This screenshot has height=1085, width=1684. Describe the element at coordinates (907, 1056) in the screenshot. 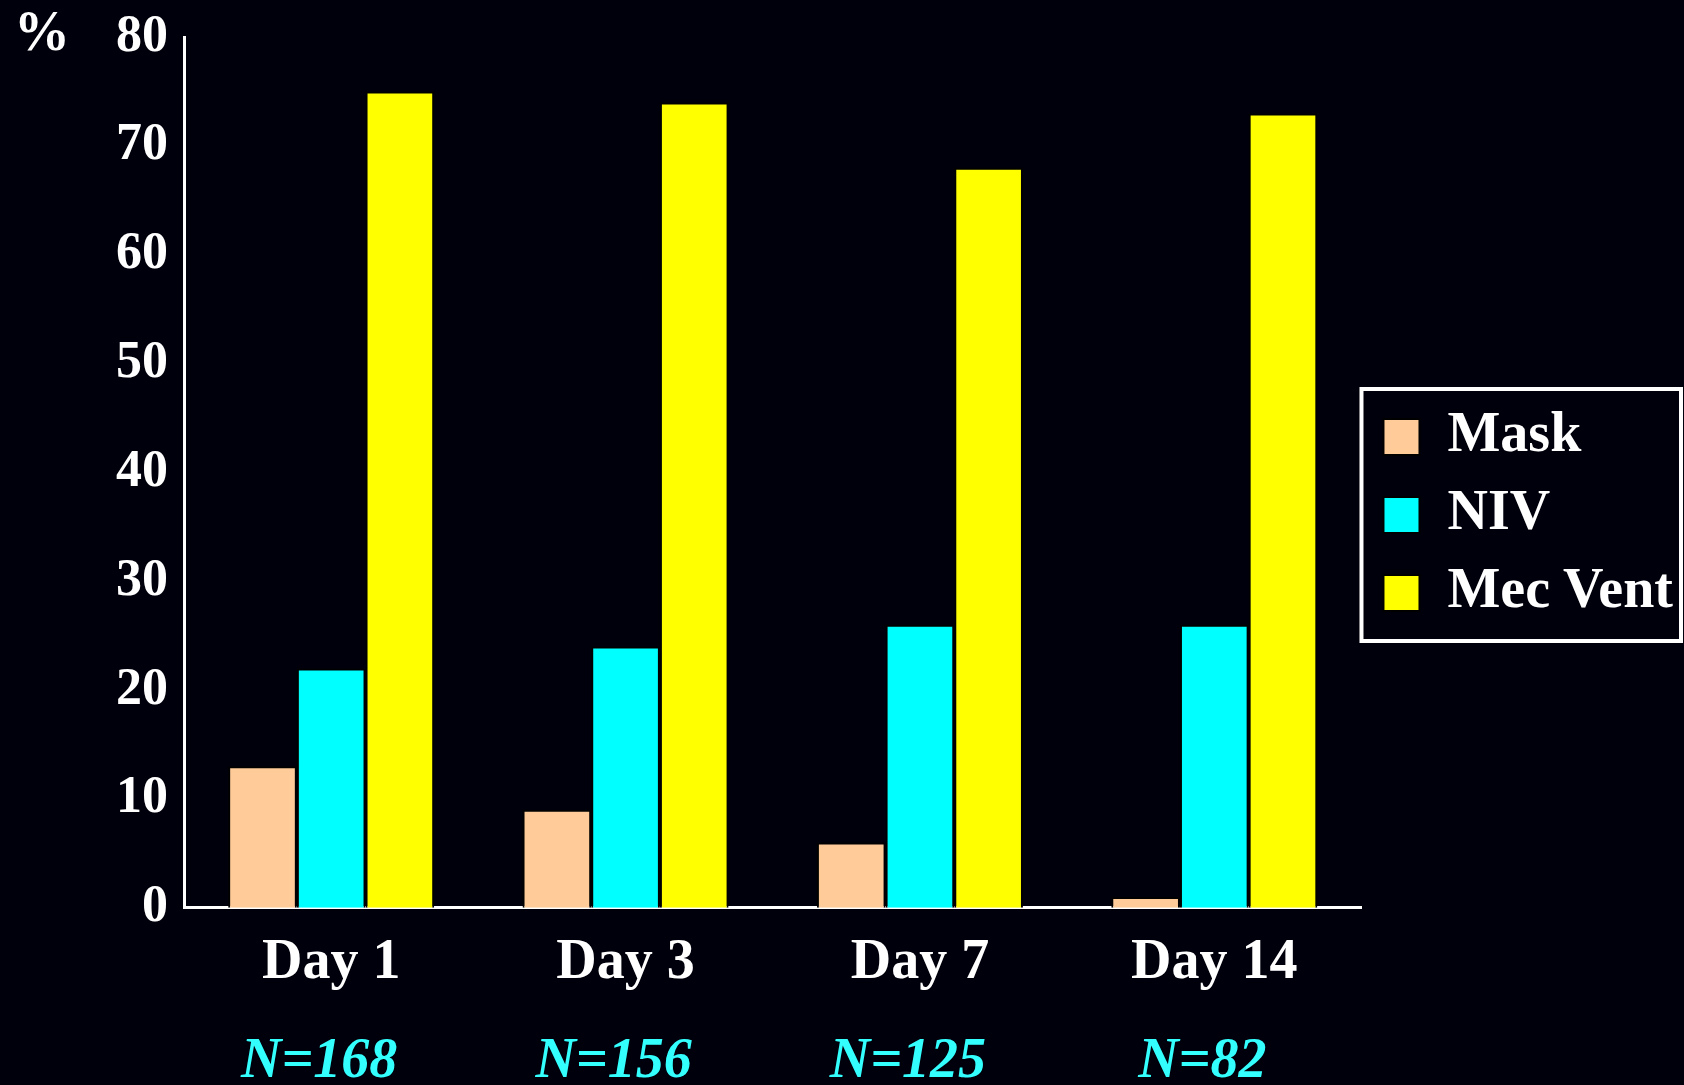

I see `text: N=125` at that location.